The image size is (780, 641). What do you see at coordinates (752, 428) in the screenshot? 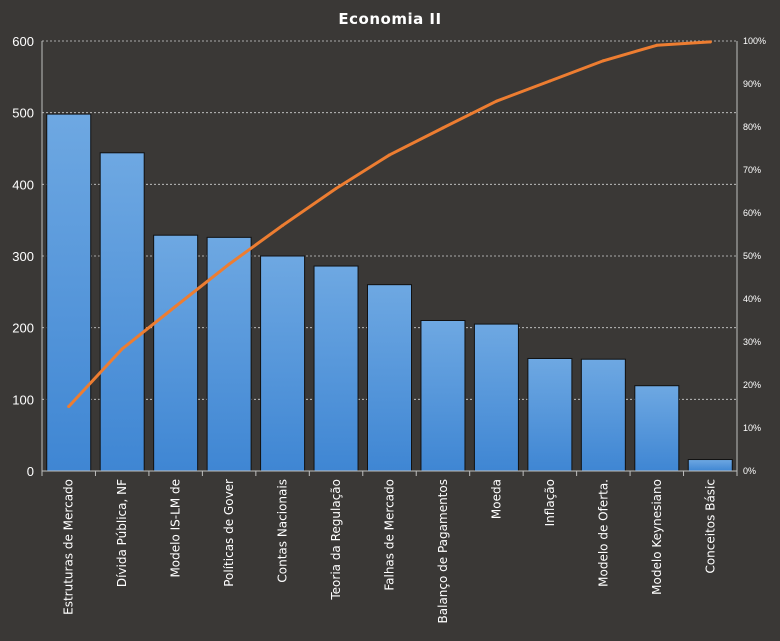
I see `y2-tick-label: 10%` at bounding box center [752, 428].